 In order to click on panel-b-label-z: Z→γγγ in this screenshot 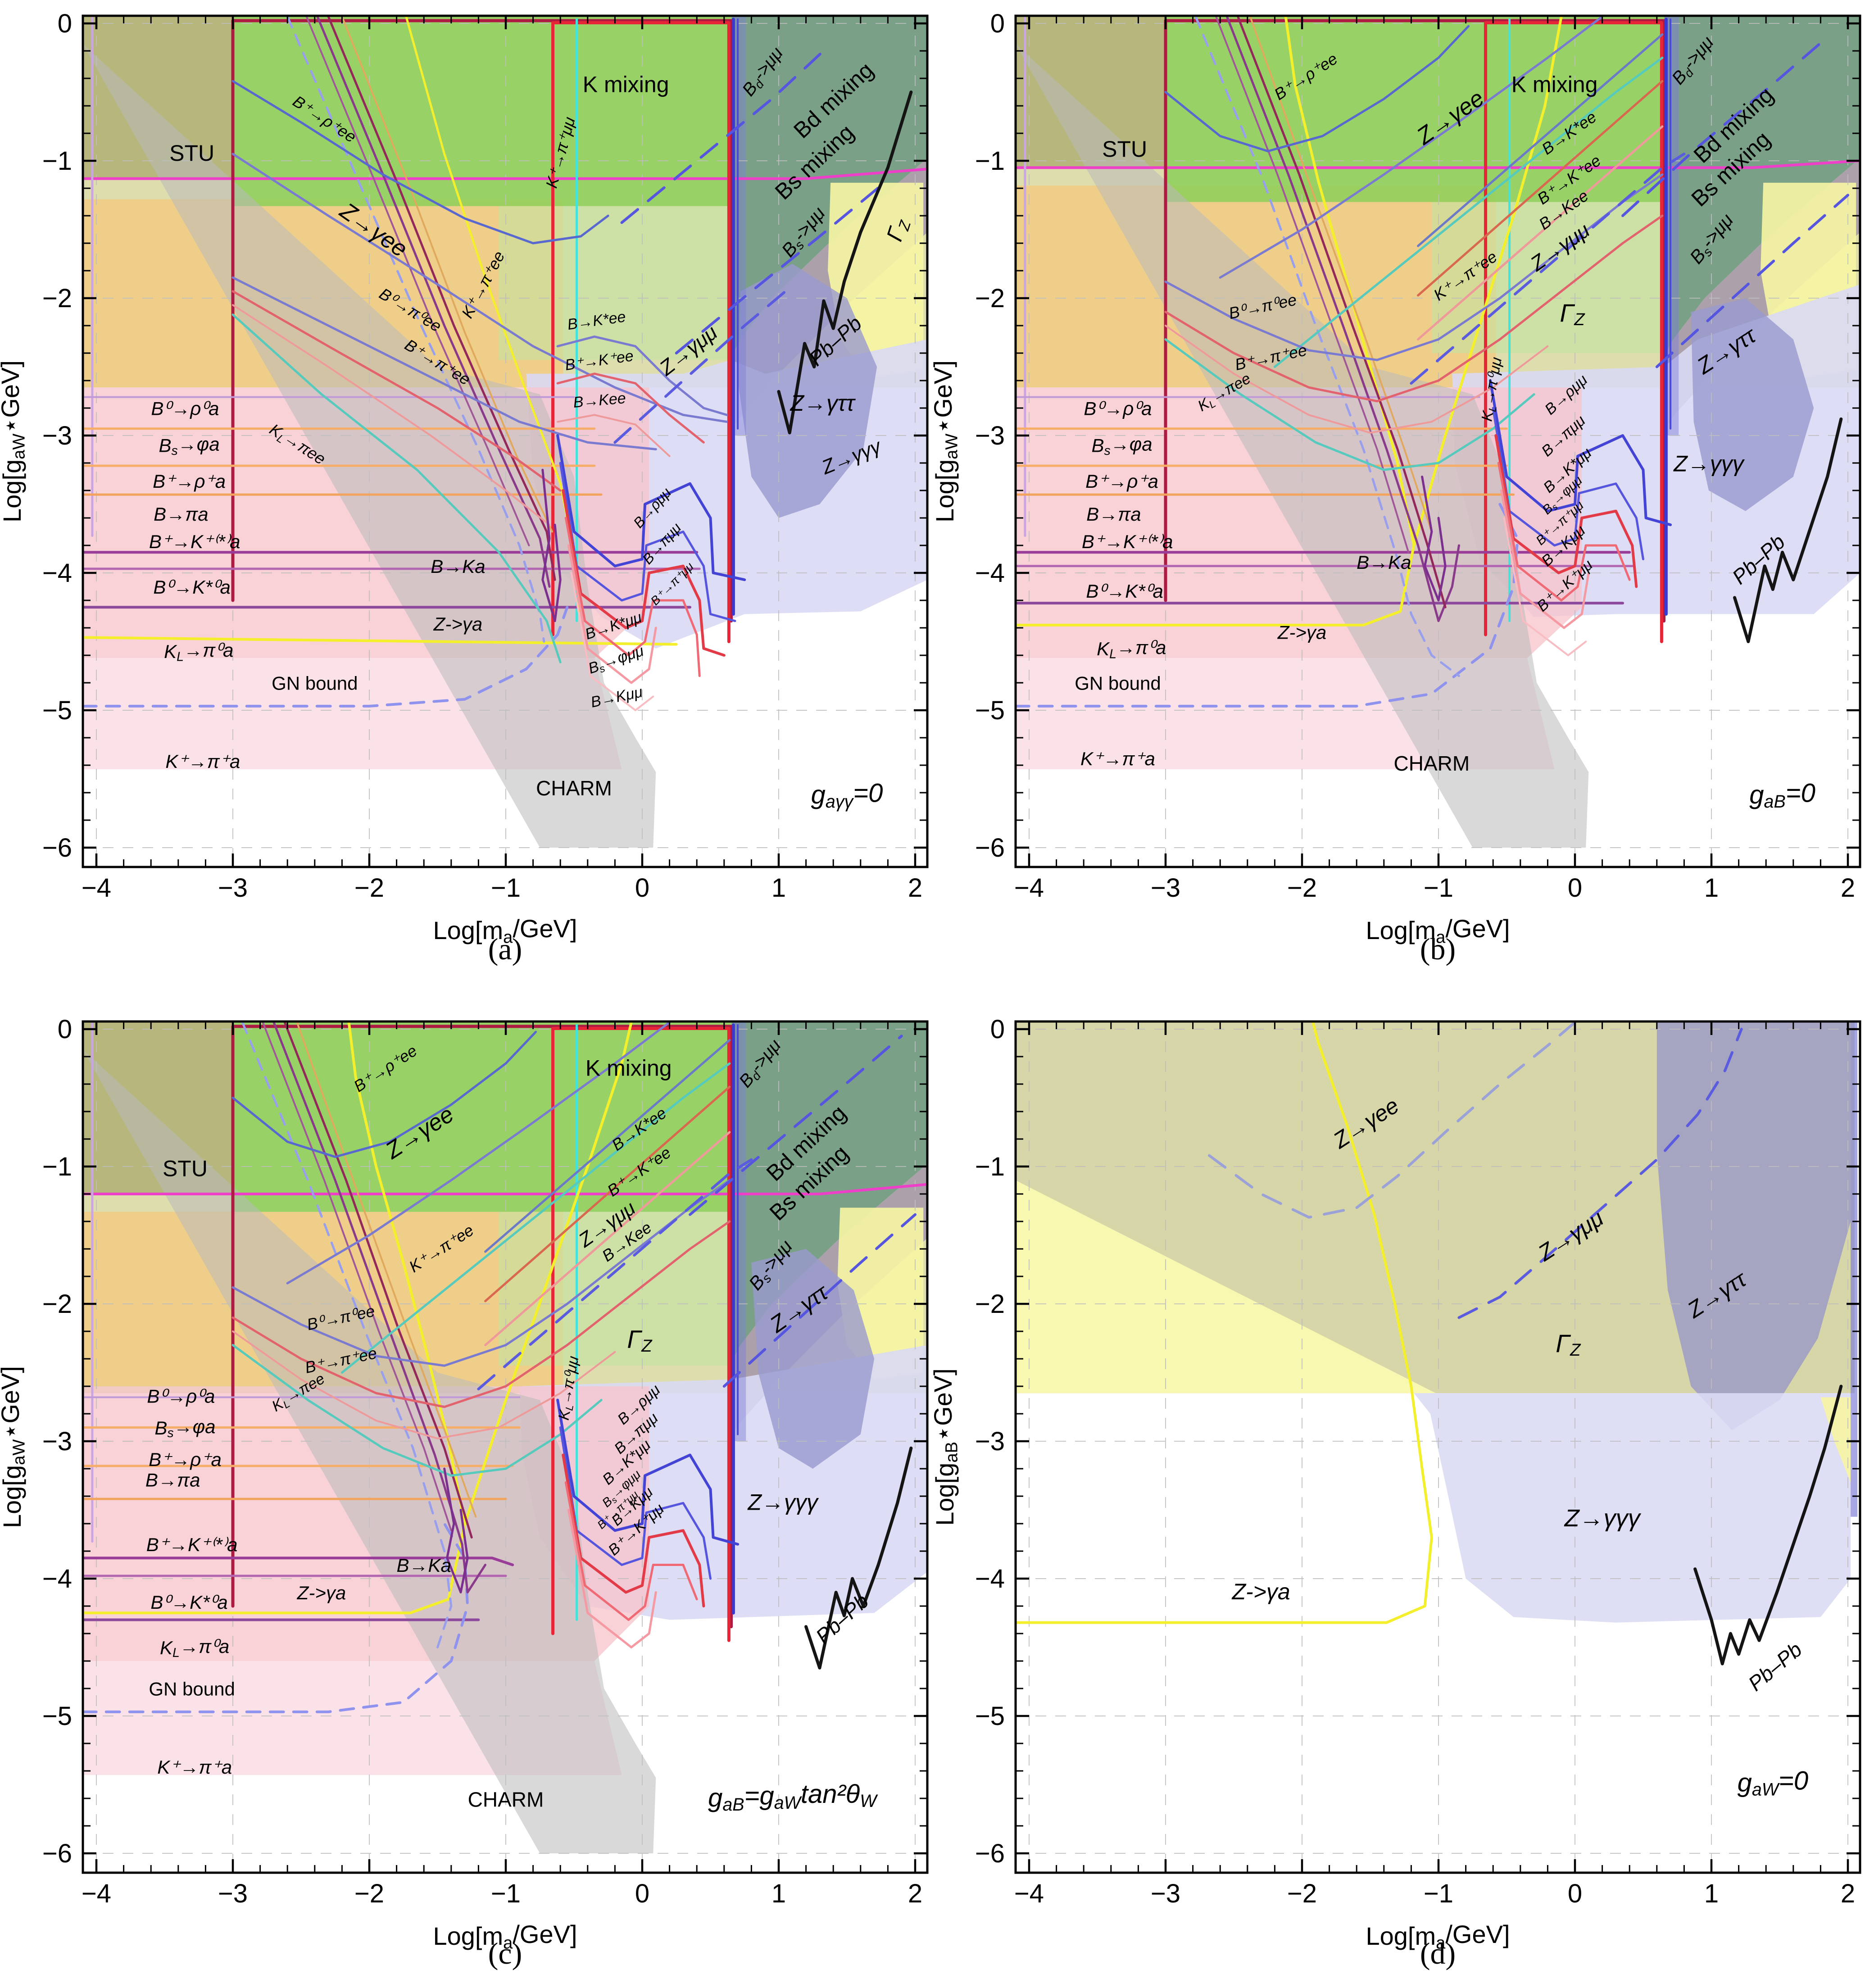, I will do `click(1709, 464)`.